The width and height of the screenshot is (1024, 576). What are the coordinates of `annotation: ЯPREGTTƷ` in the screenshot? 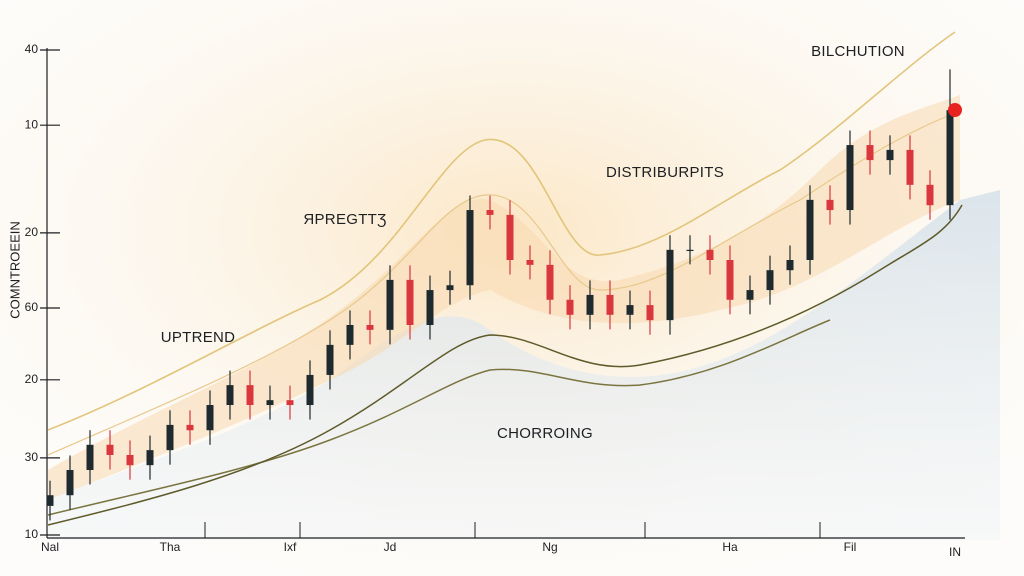 It's located at (344, 219).